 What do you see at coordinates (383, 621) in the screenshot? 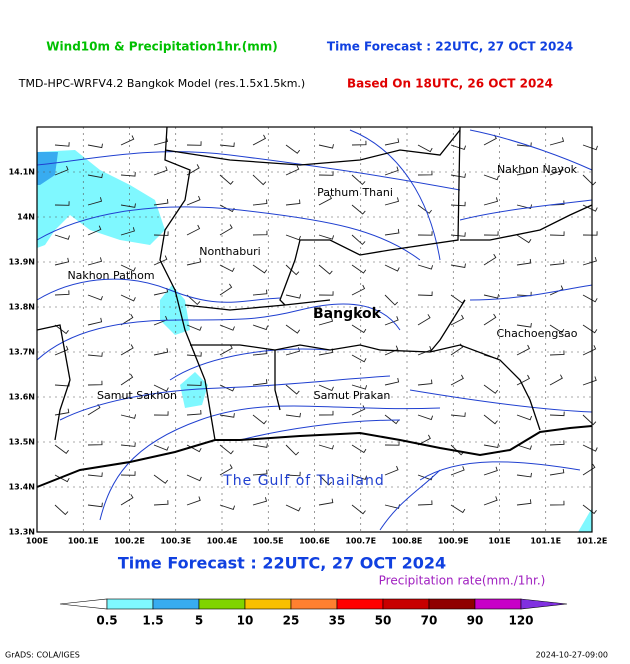
I see `colorbar-label: 50` at bounding box center [383, 621].